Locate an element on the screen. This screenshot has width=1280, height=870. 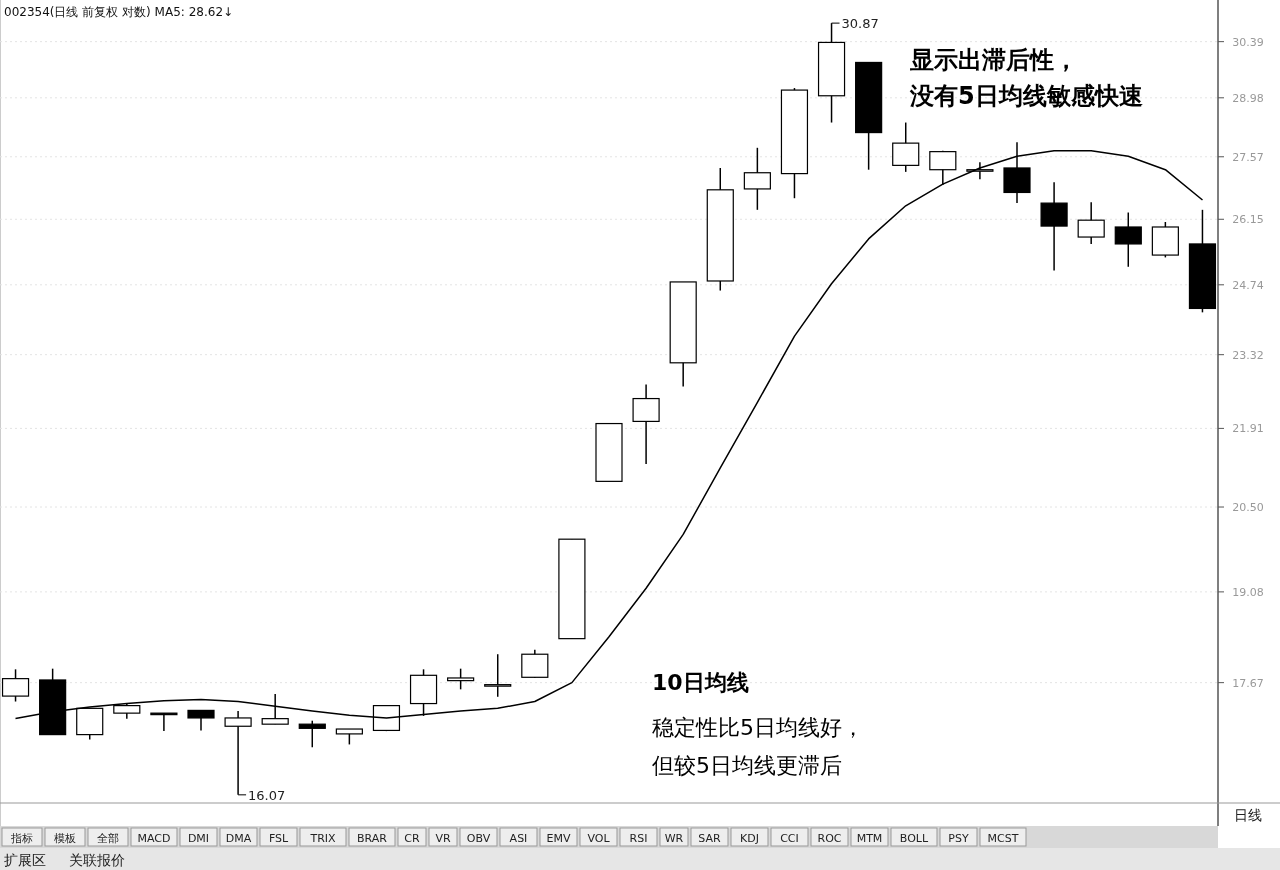
y-tick-label: 21.91 is located at coordinates (1248, 429).